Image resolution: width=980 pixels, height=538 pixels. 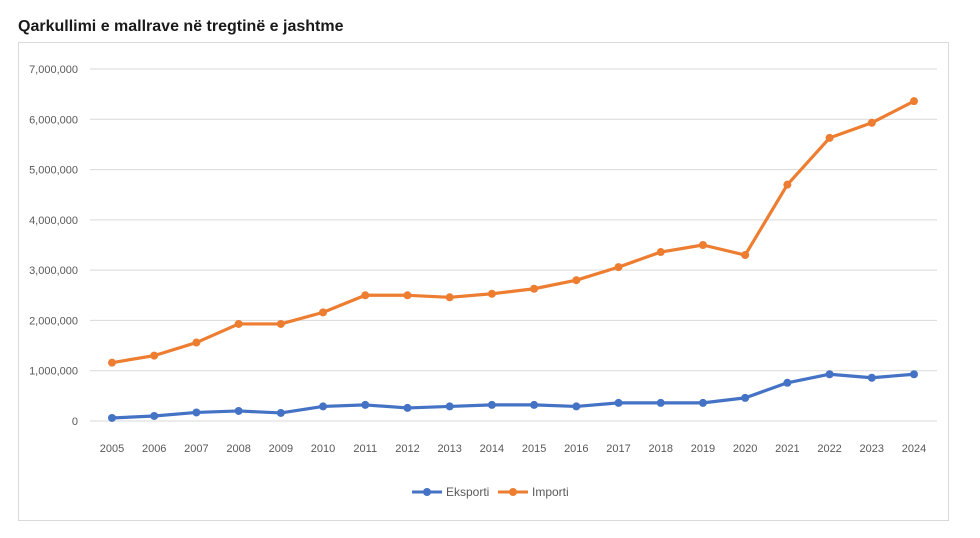 What do you see at coordinates (53, 221) in the screenshot?
I see `y-tick-label: 4,000,000` at bounding box center [53, 221].